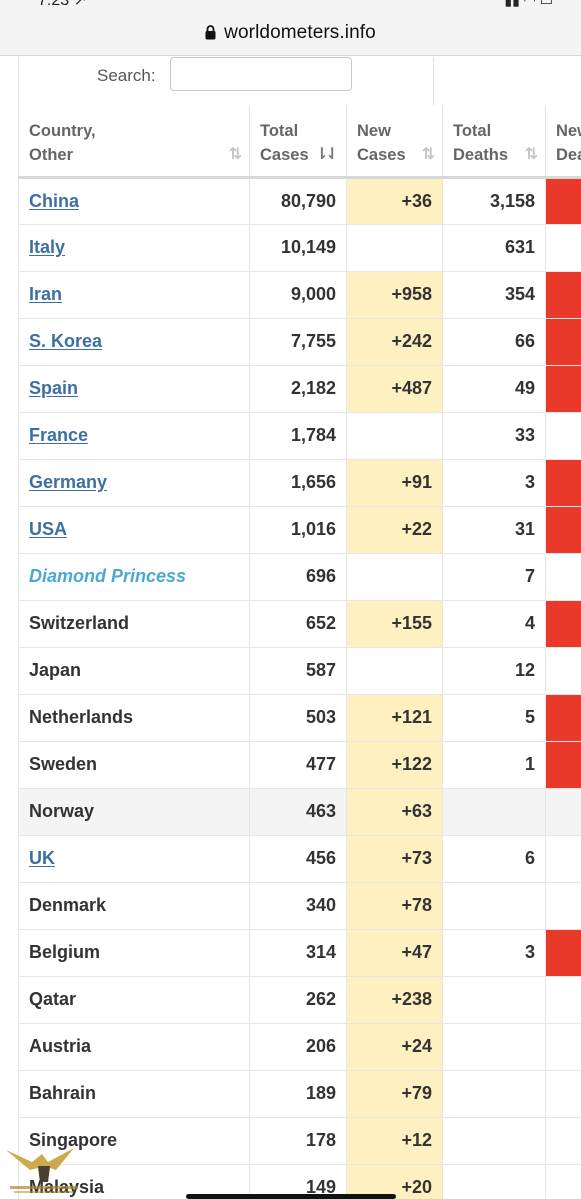 The height and width of the screenshot is (1199, 581). What do you see at coordinates (46, 294) in the screenshot?
I see `country-link: Iran` at bounding box center [46, 294].